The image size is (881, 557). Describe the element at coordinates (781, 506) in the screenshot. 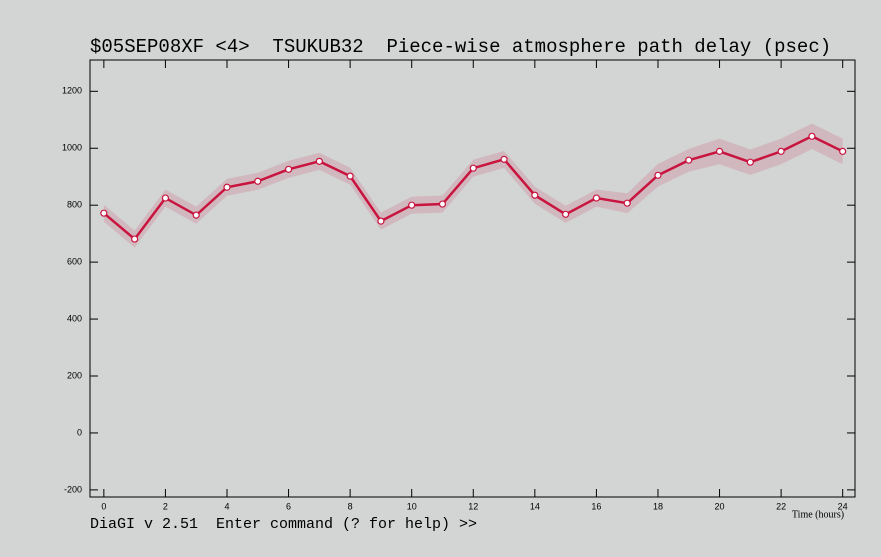

I see `x-tick-label: 22` at that location.